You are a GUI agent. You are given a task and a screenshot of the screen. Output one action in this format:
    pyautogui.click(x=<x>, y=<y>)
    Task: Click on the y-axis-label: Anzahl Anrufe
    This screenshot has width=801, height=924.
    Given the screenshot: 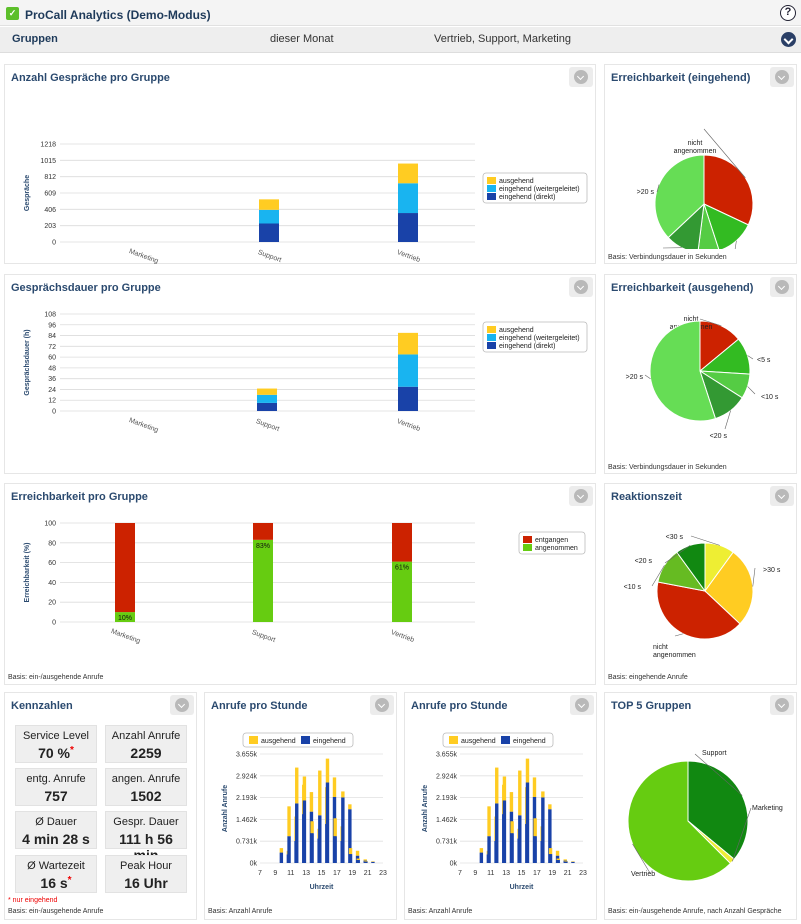 What is the action you would take?
    pyautogui.click(x=425, y=808)
    